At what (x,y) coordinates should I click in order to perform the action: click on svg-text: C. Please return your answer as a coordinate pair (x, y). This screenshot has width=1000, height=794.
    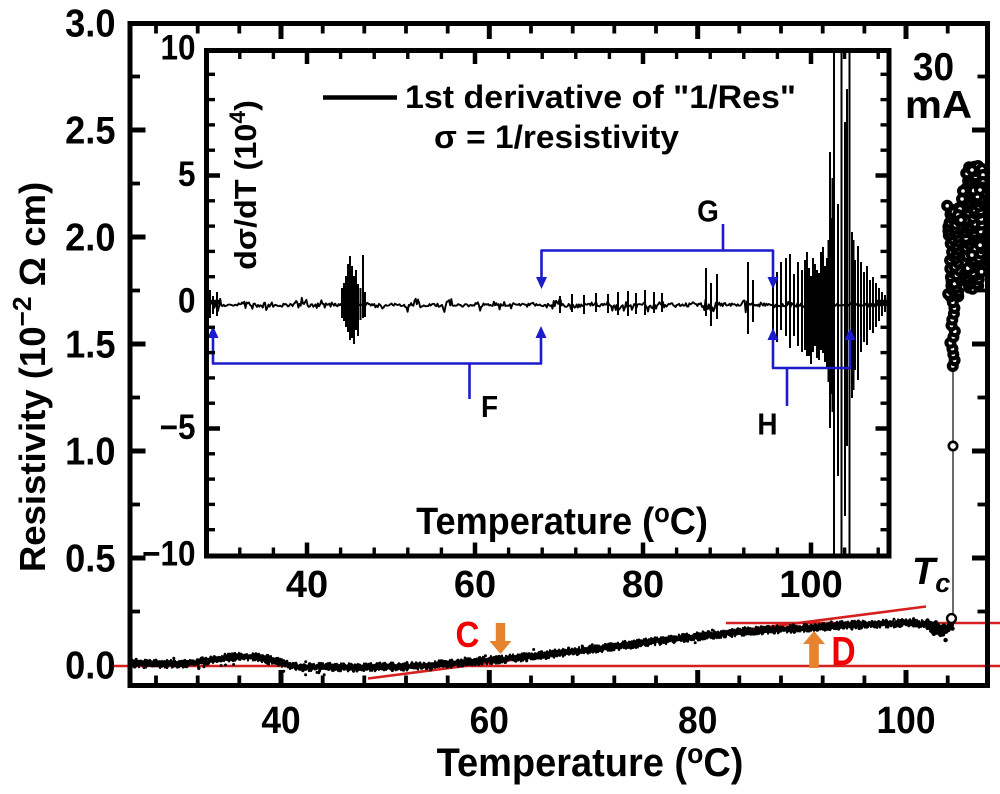
    Looking at the image, I should click on (468, 636).